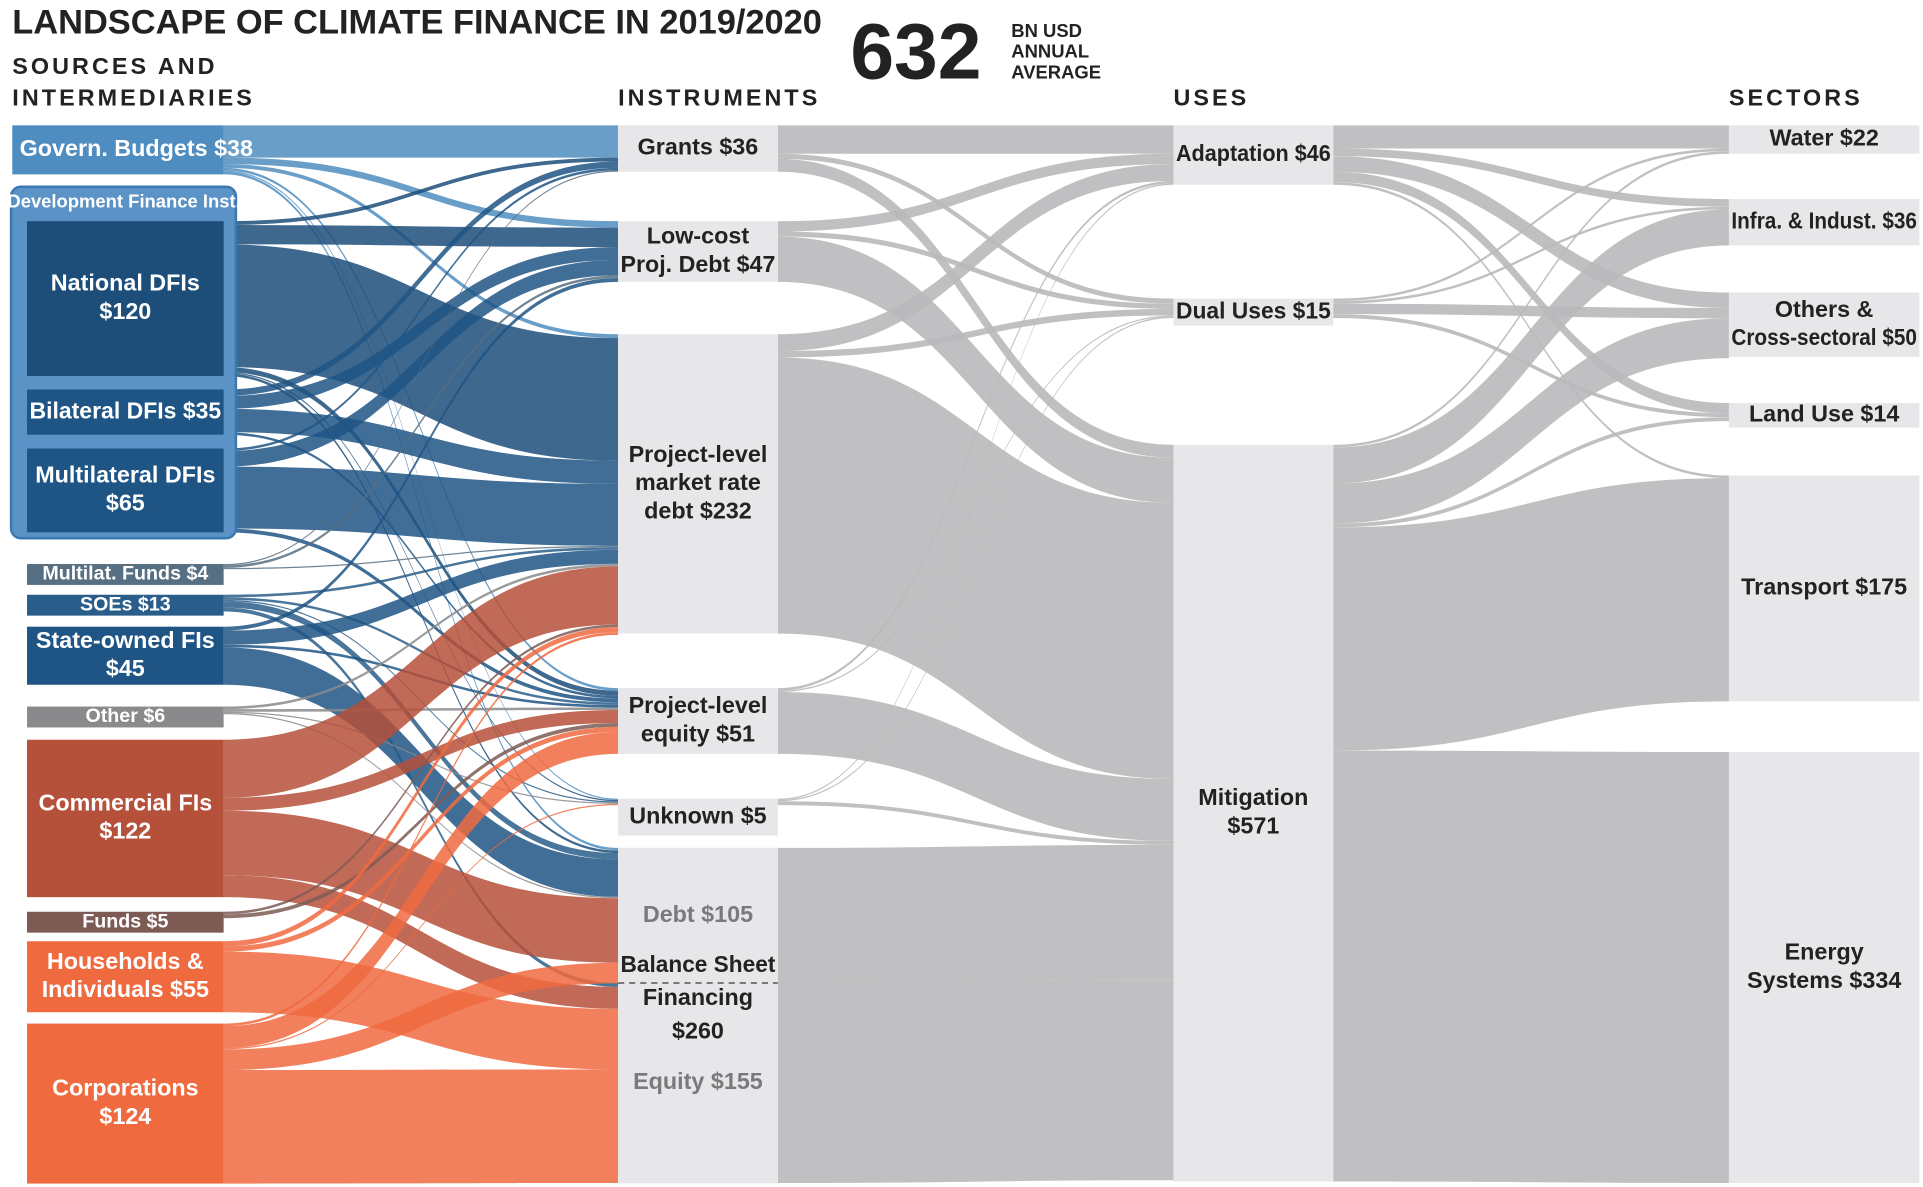  What do you see at coordinates (698, 510) in the screenshot?
I see `node-label: debt $232` at bounding box center [698, 510].